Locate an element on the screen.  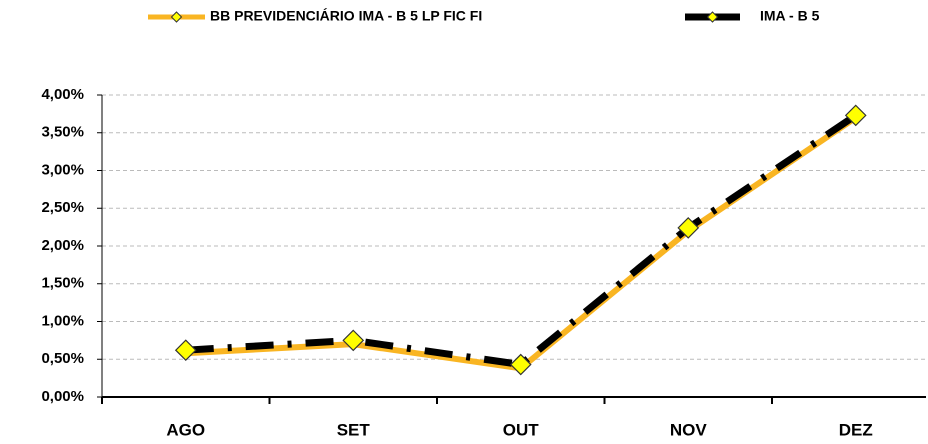
x-tick-label: OUT is located at coordinates (521, 429).